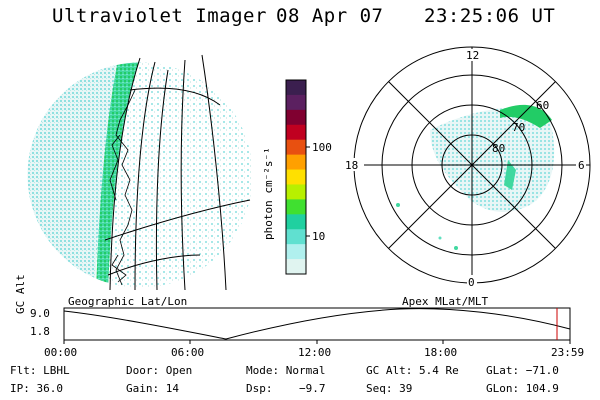 The height and width of the screenshot is (400, 600). I want to click on time-label-0000: 00:00, so click(61, 352).